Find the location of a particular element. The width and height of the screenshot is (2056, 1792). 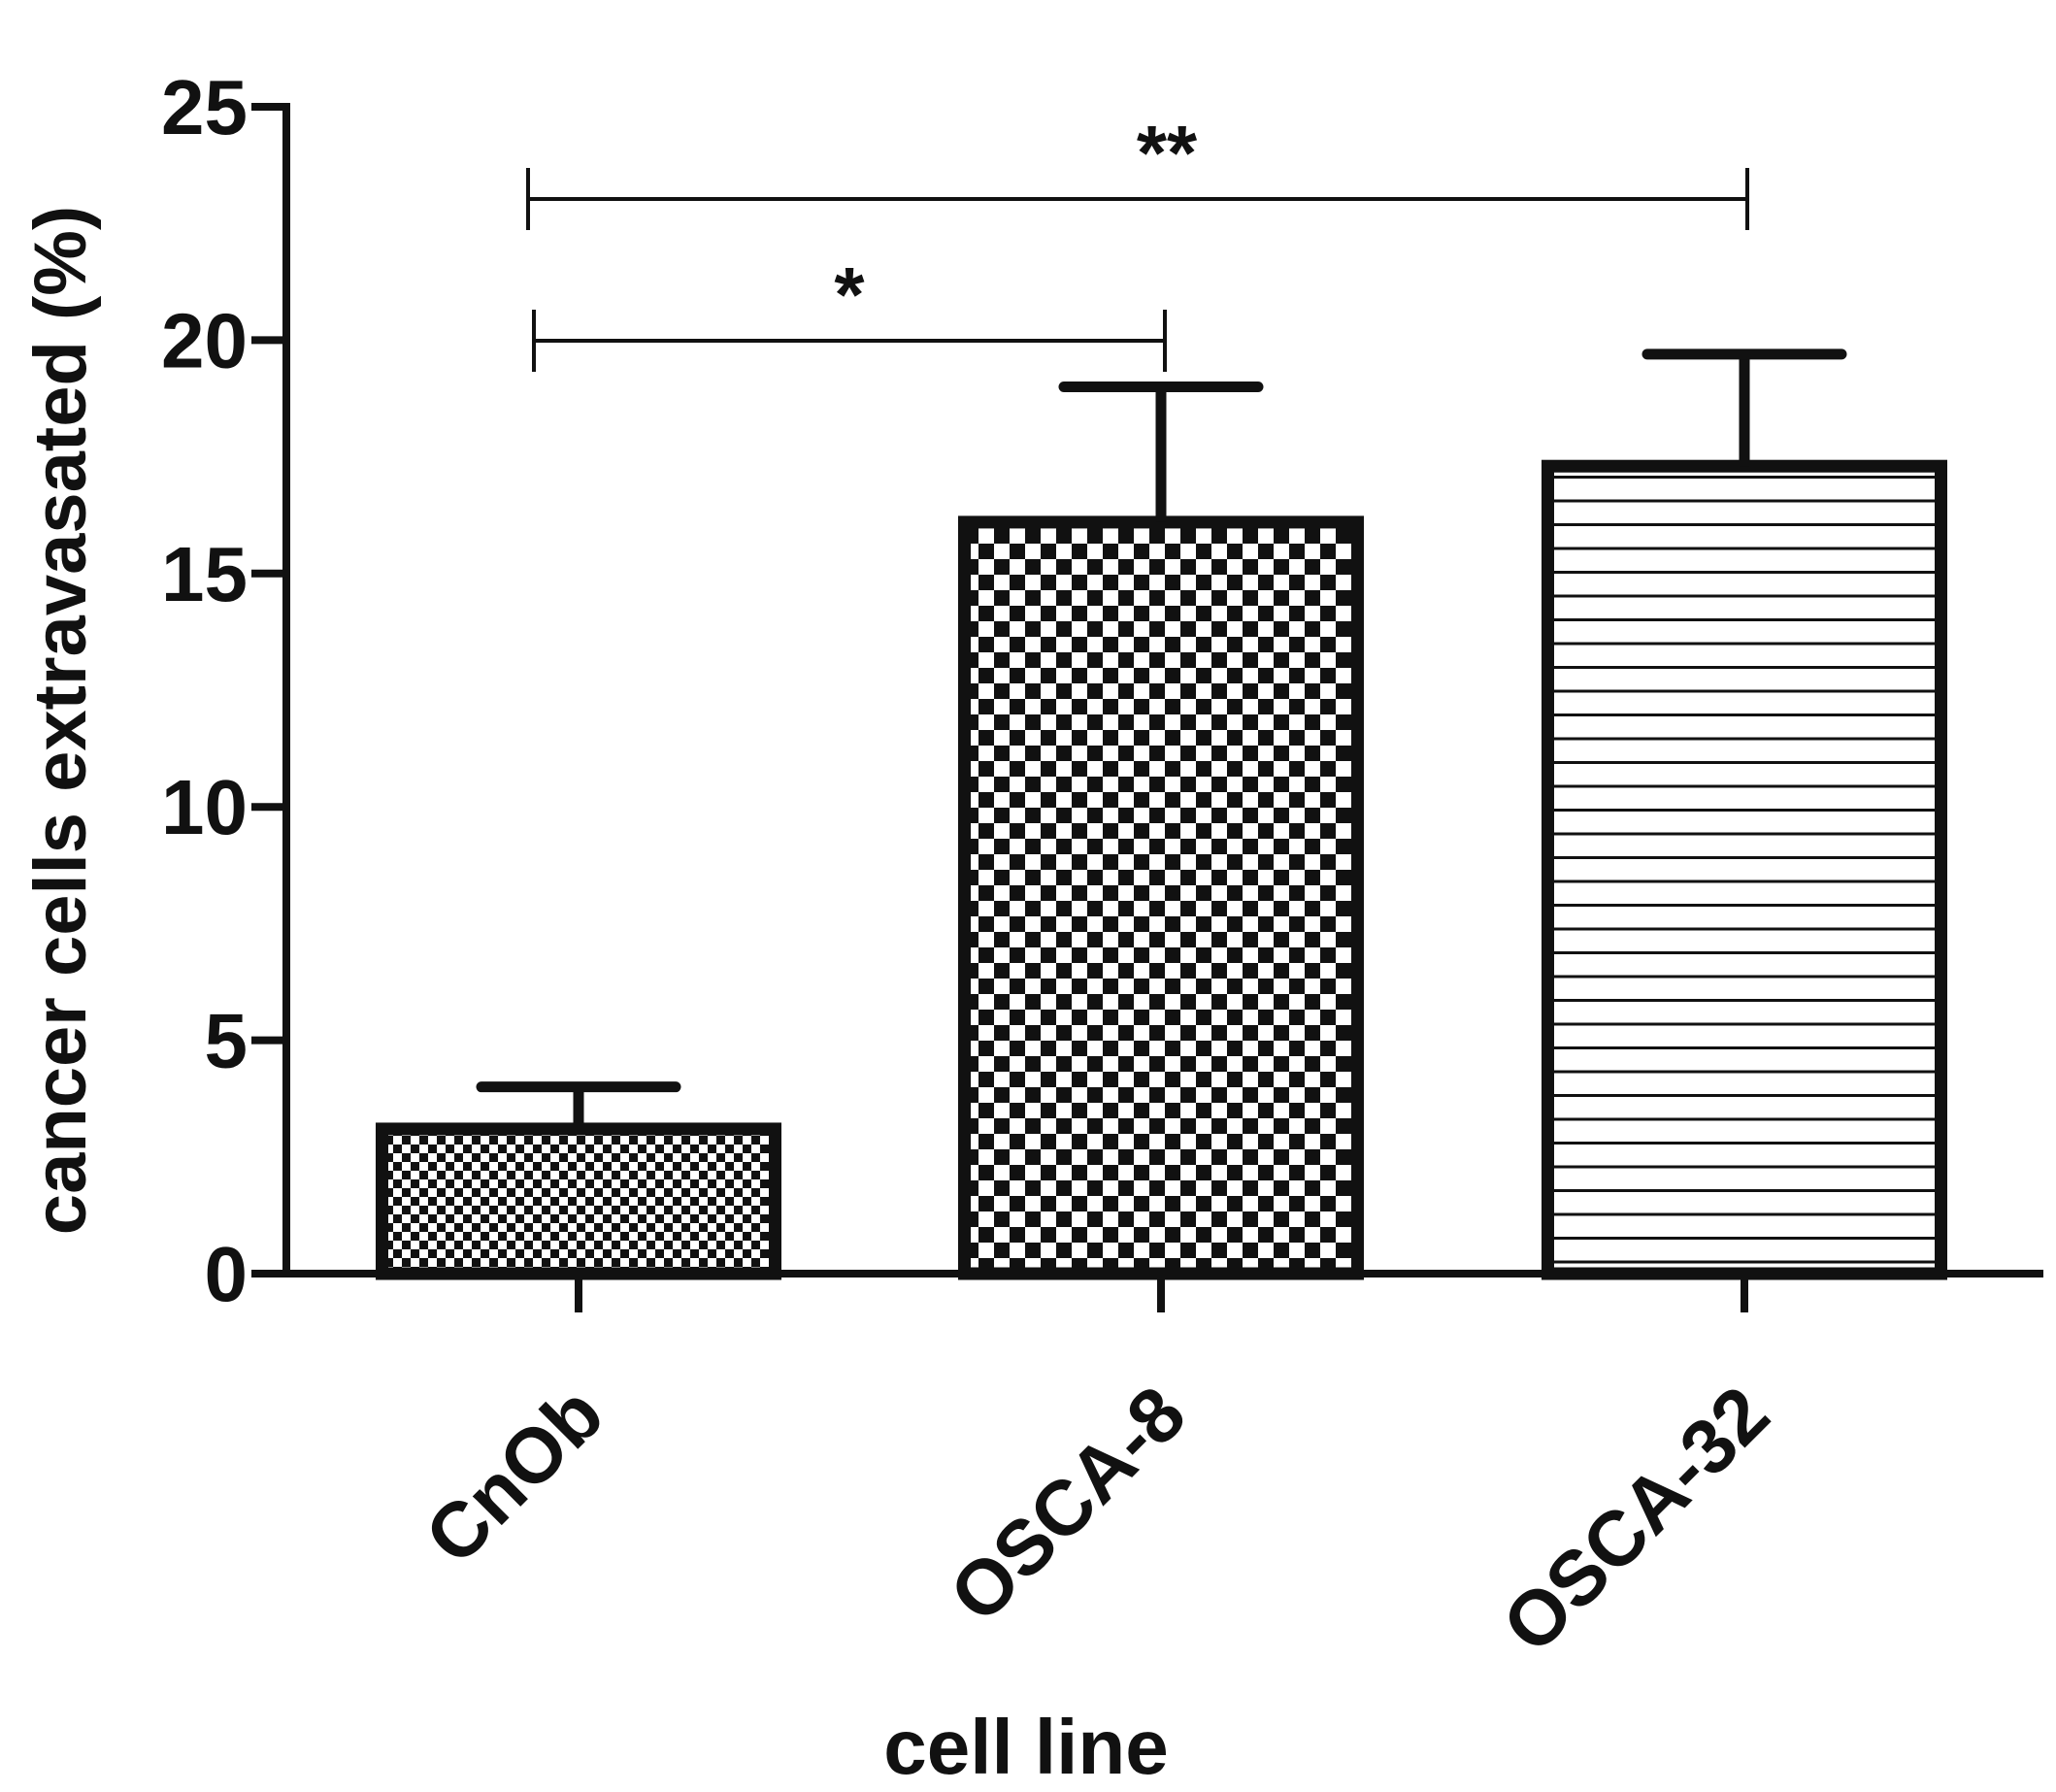

x-axis-label: cell line is located at coordinates (1025, 1746).